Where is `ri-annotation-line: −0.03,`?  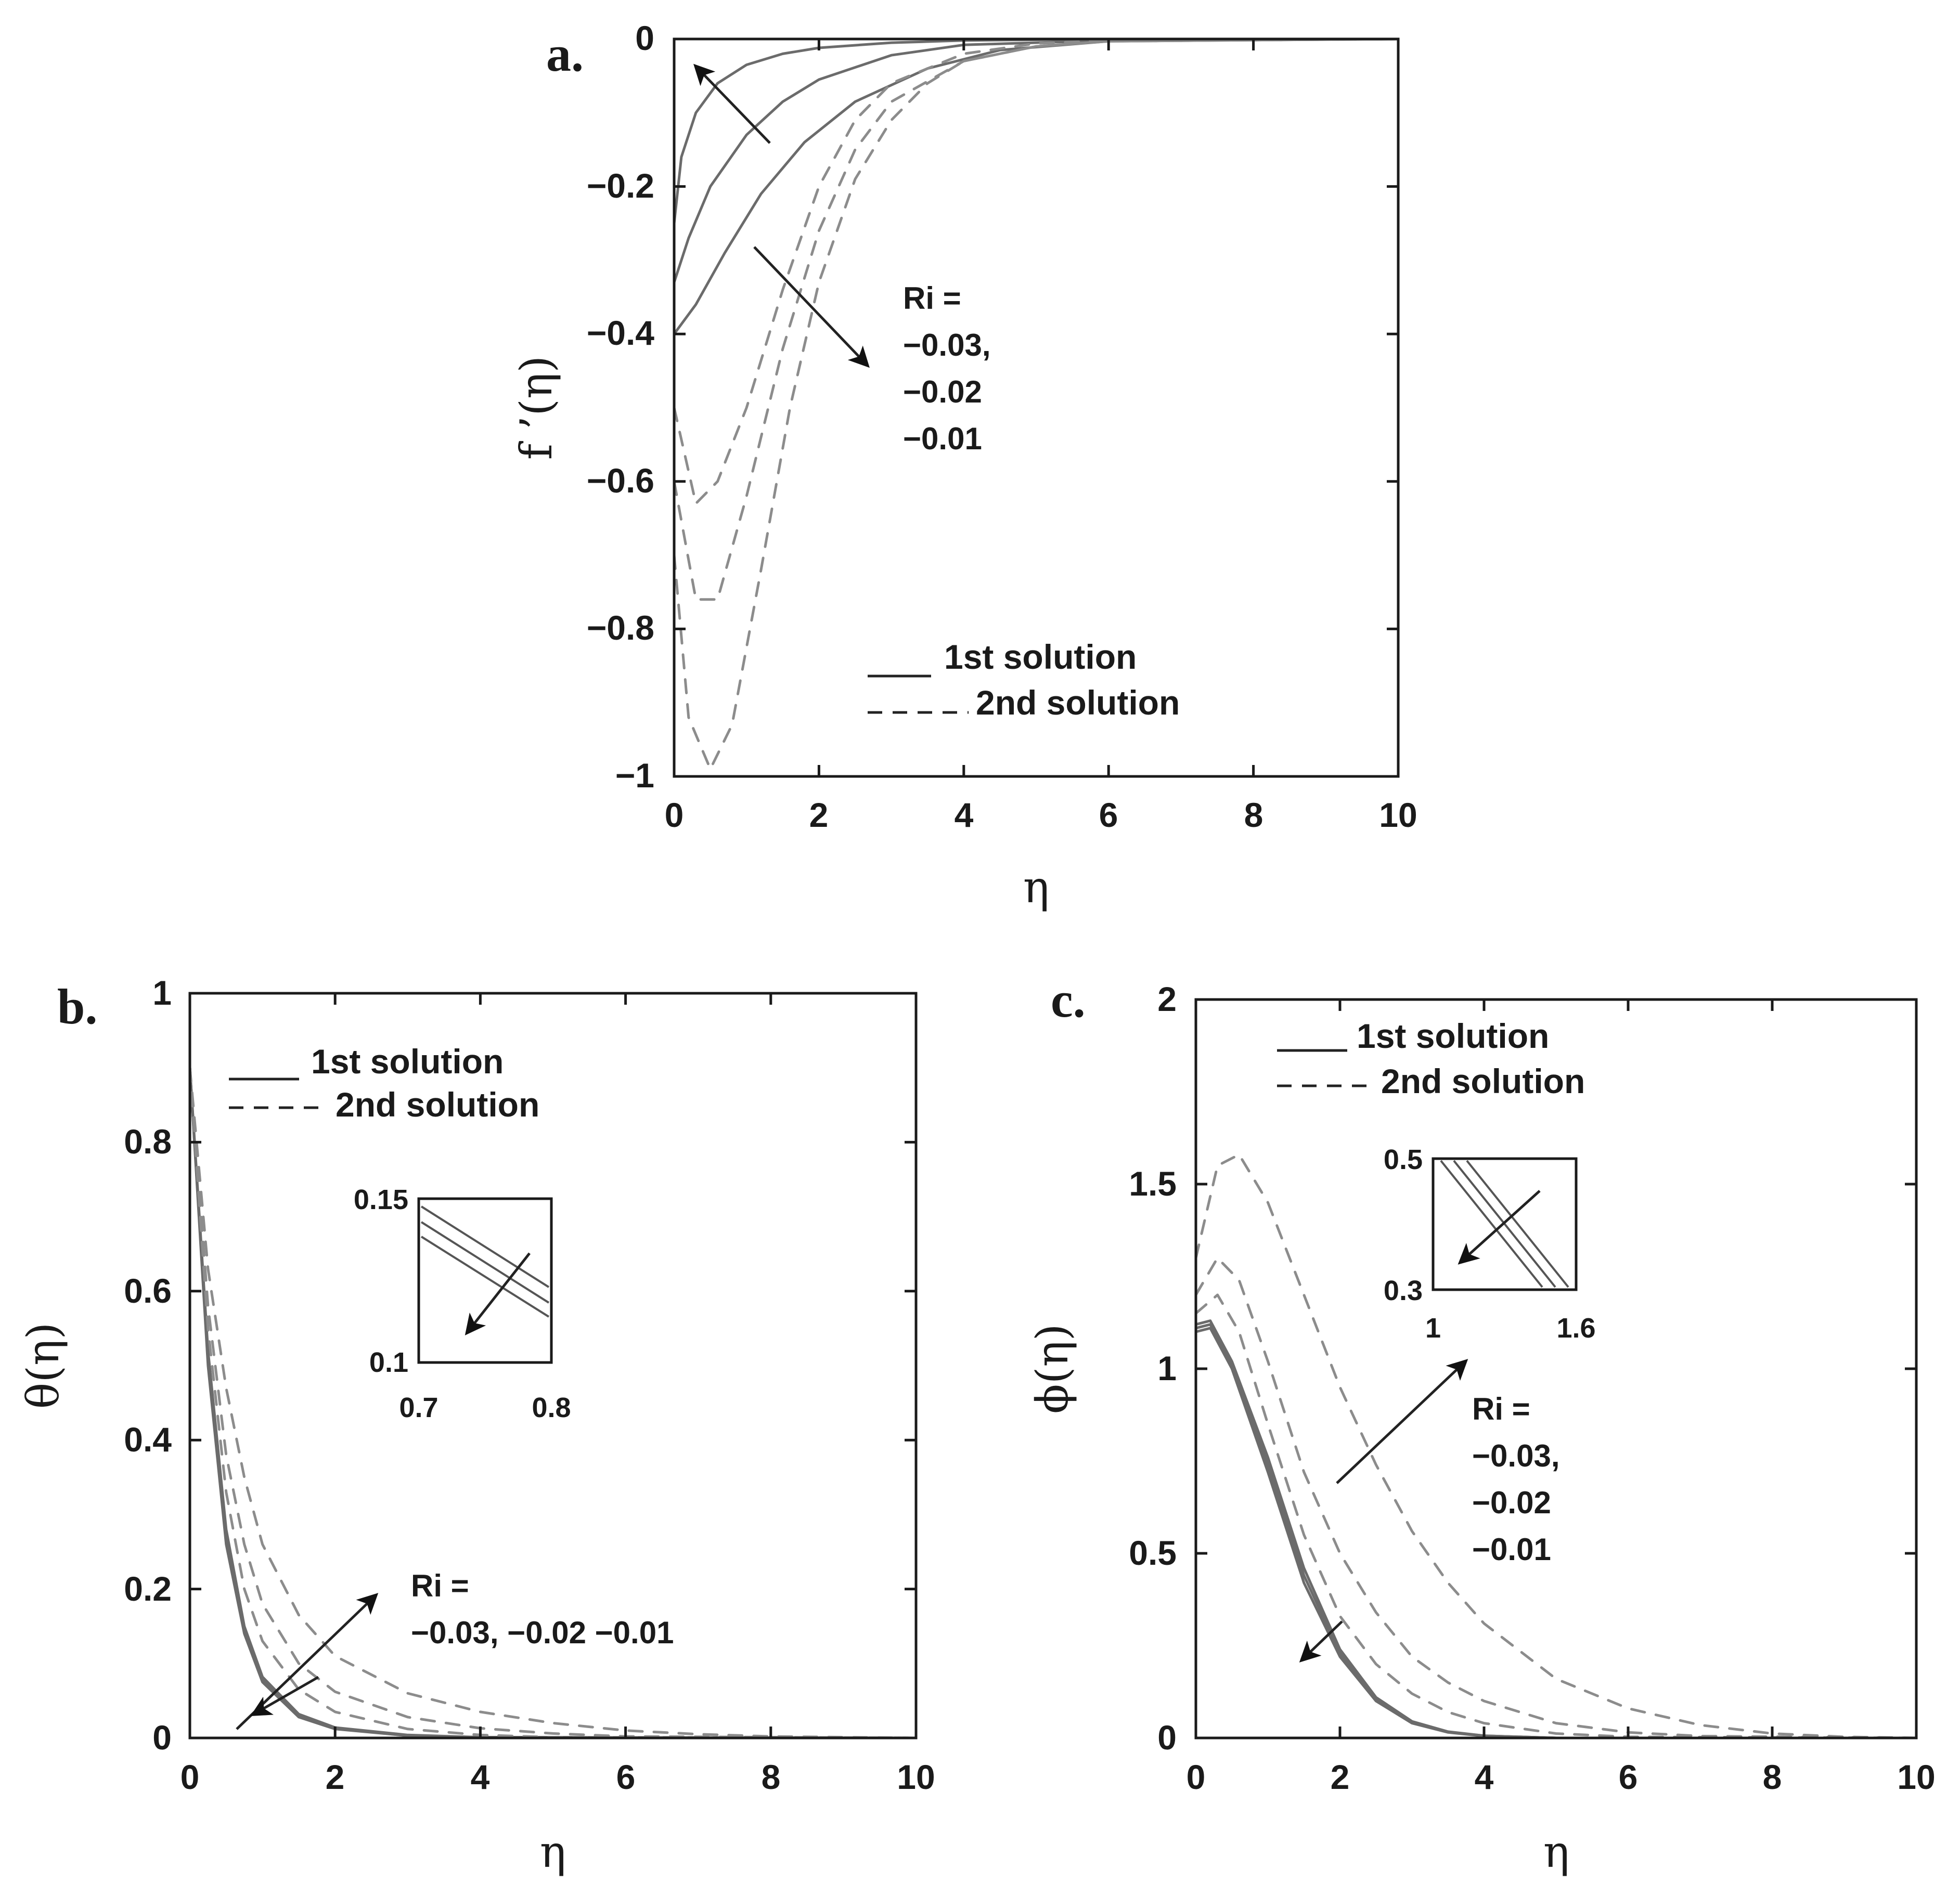
ri-annotation-line: −0.03, is located at coordinates (947, 345).